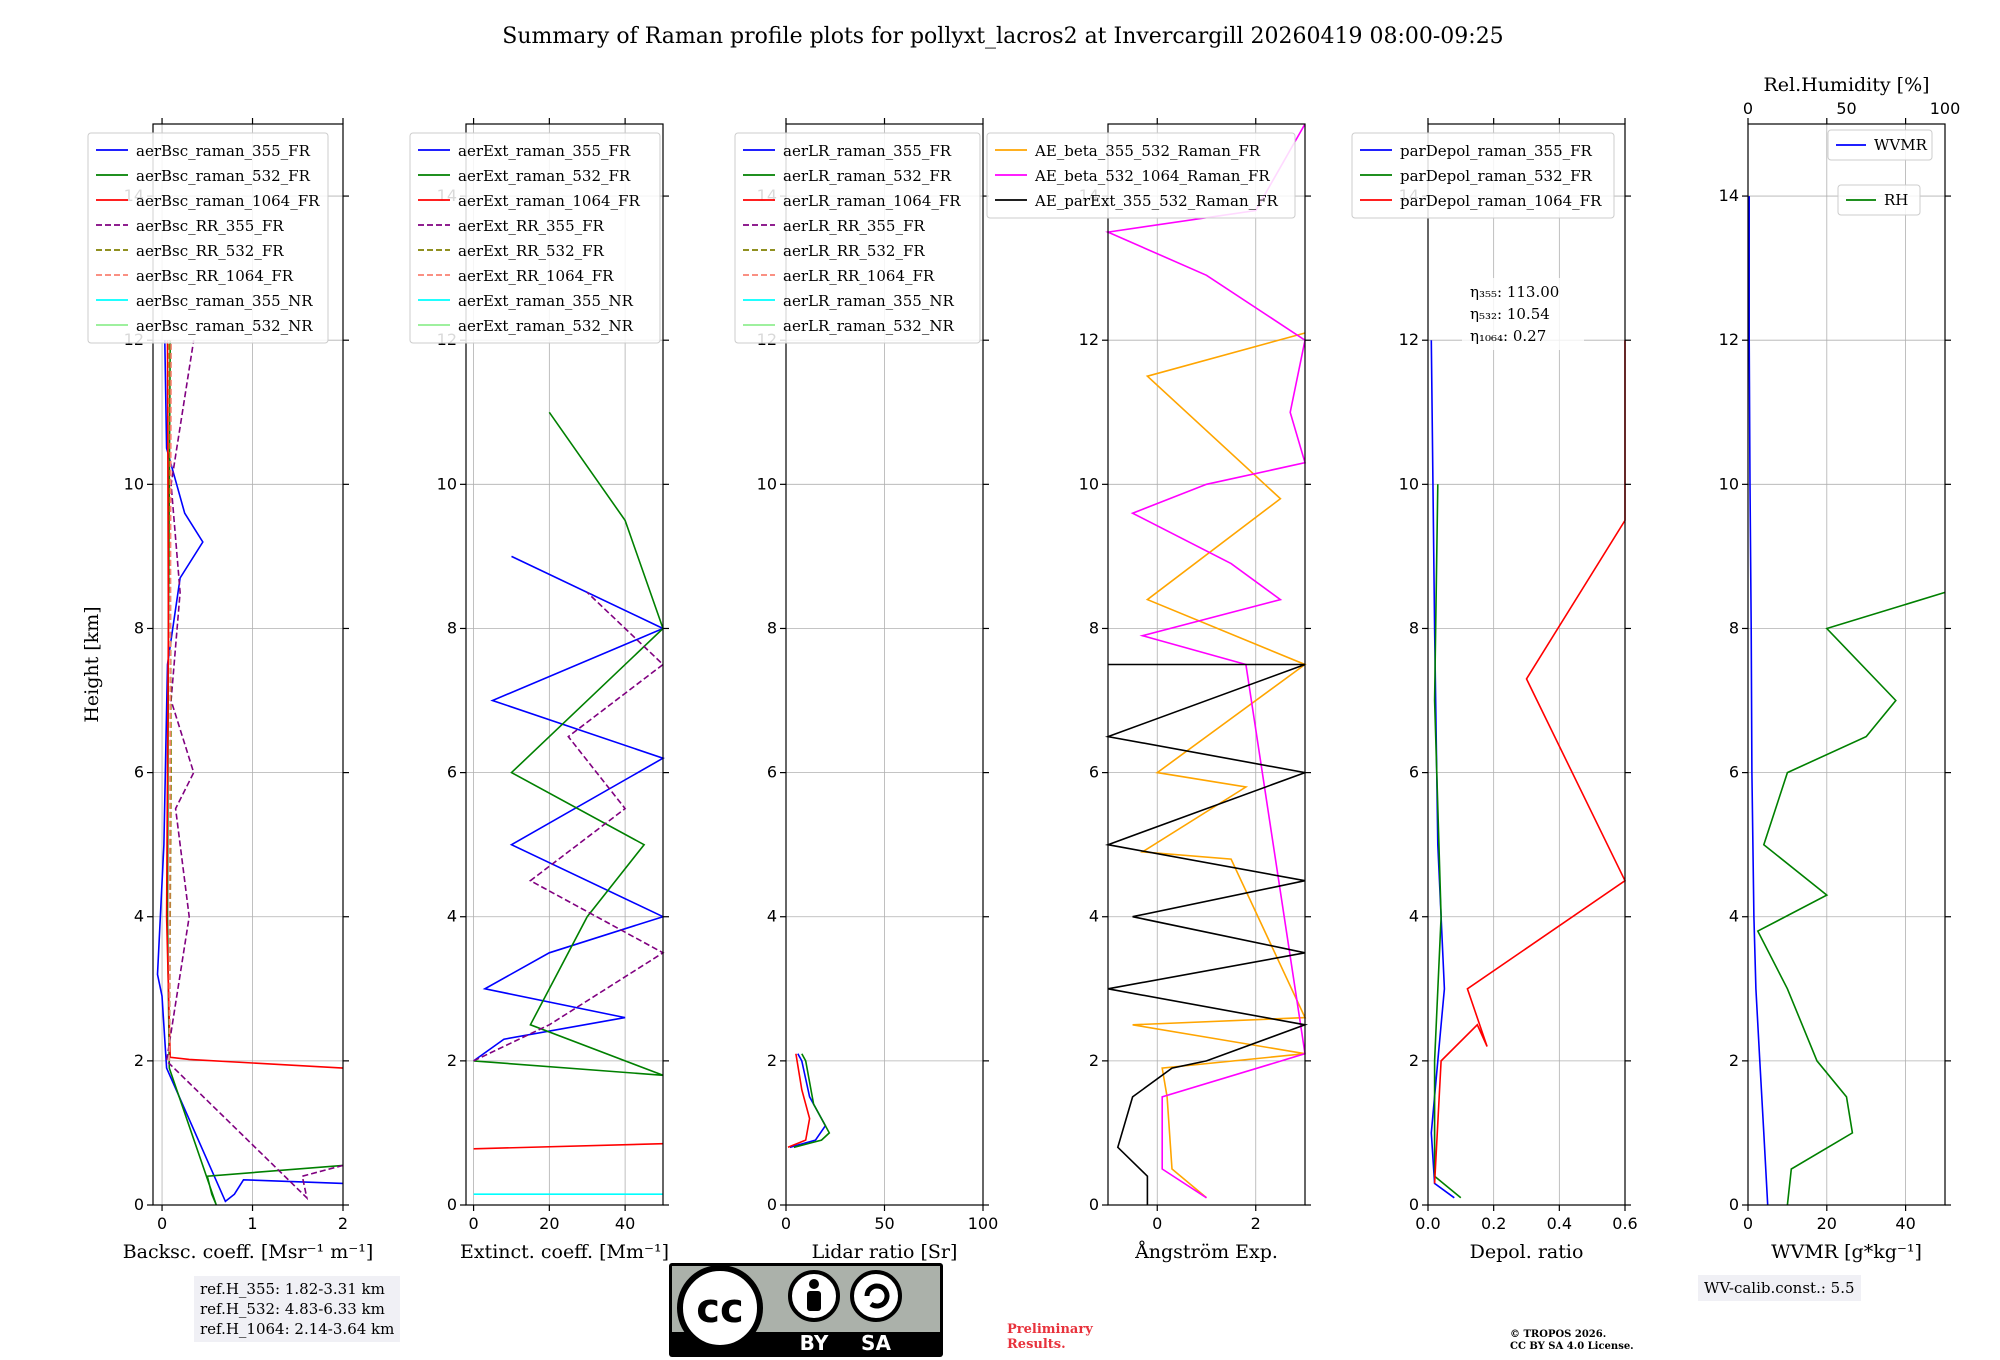 The image size is (2000, 1360). Describe the element at coordinates (1851, 898) in the screenshot. I see `series-line-RH` at that location.